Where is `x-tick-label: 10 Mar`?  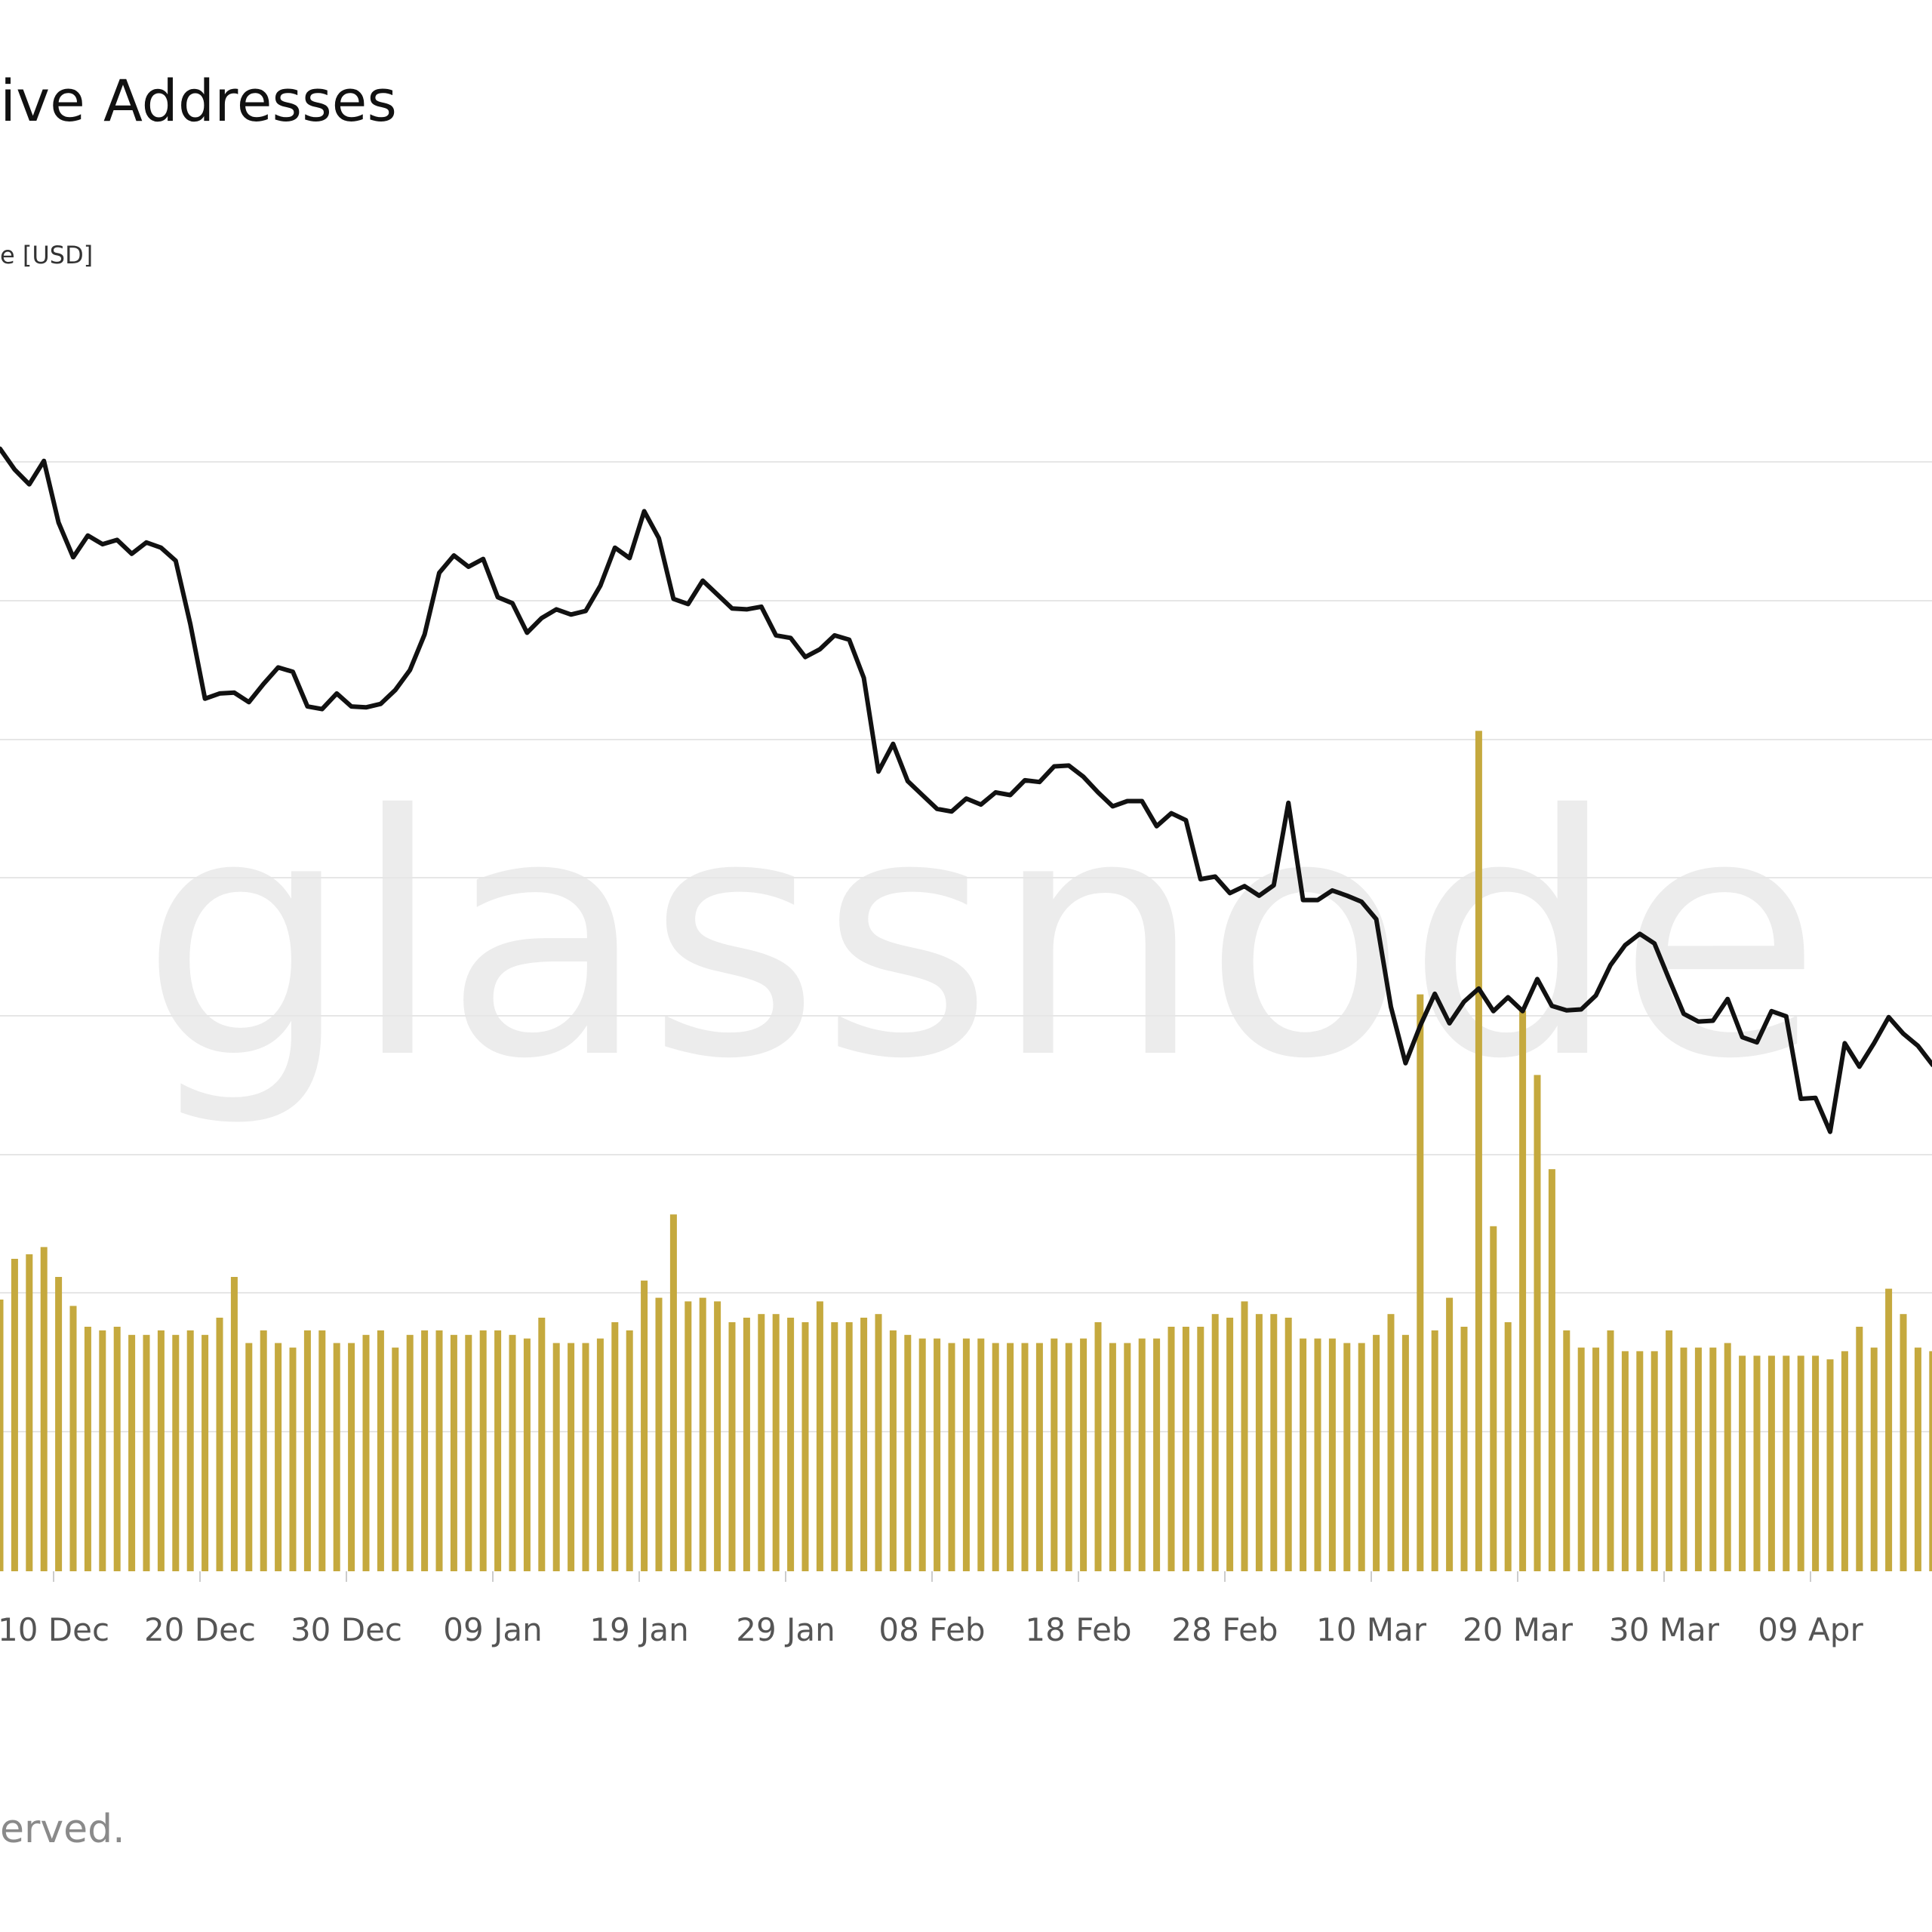 x-tick-label: 10 Mar is located at coordinates (1371, 1629).